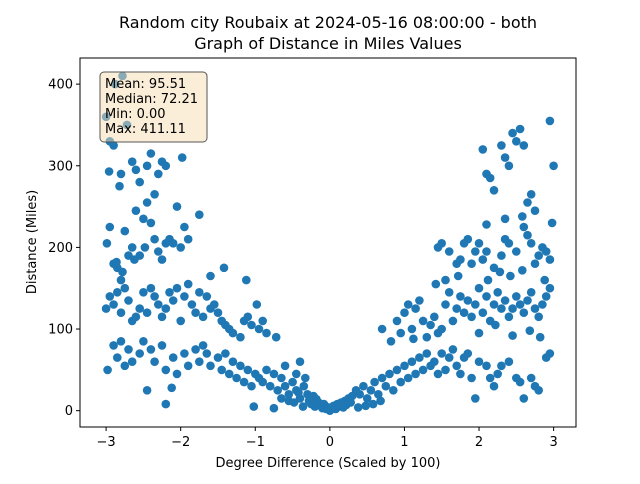  Describe the element at coordinates (60, 330) in the screenshot. I see `y-tick-label: 100` at that location.